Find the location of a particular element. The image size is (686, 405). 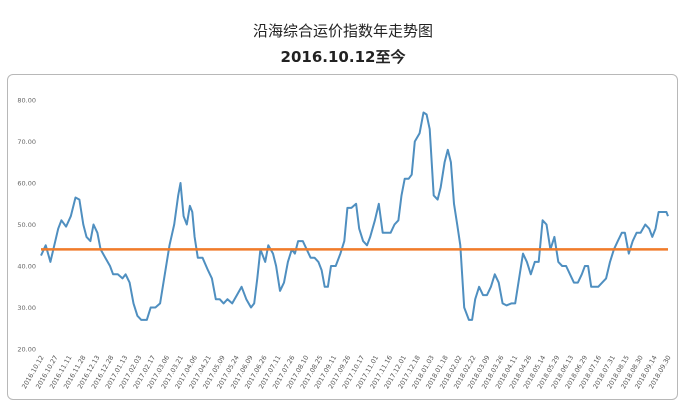

y-tick-label: 20.00 is located at coordinates (26, 350).